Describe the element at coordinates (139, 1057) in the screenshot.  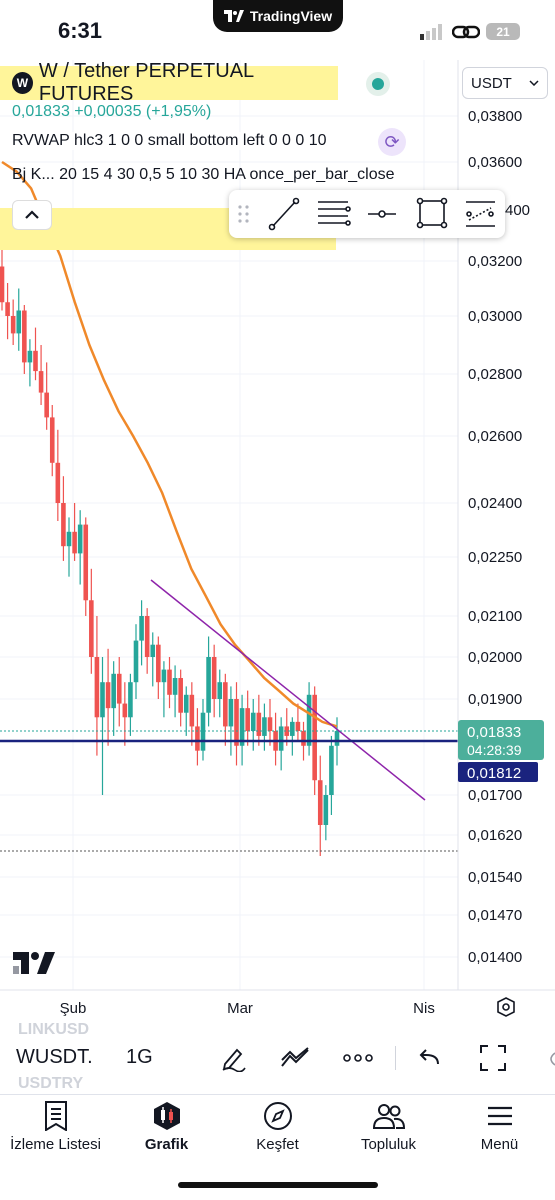
I see `interval-selector: 1G` at that location.